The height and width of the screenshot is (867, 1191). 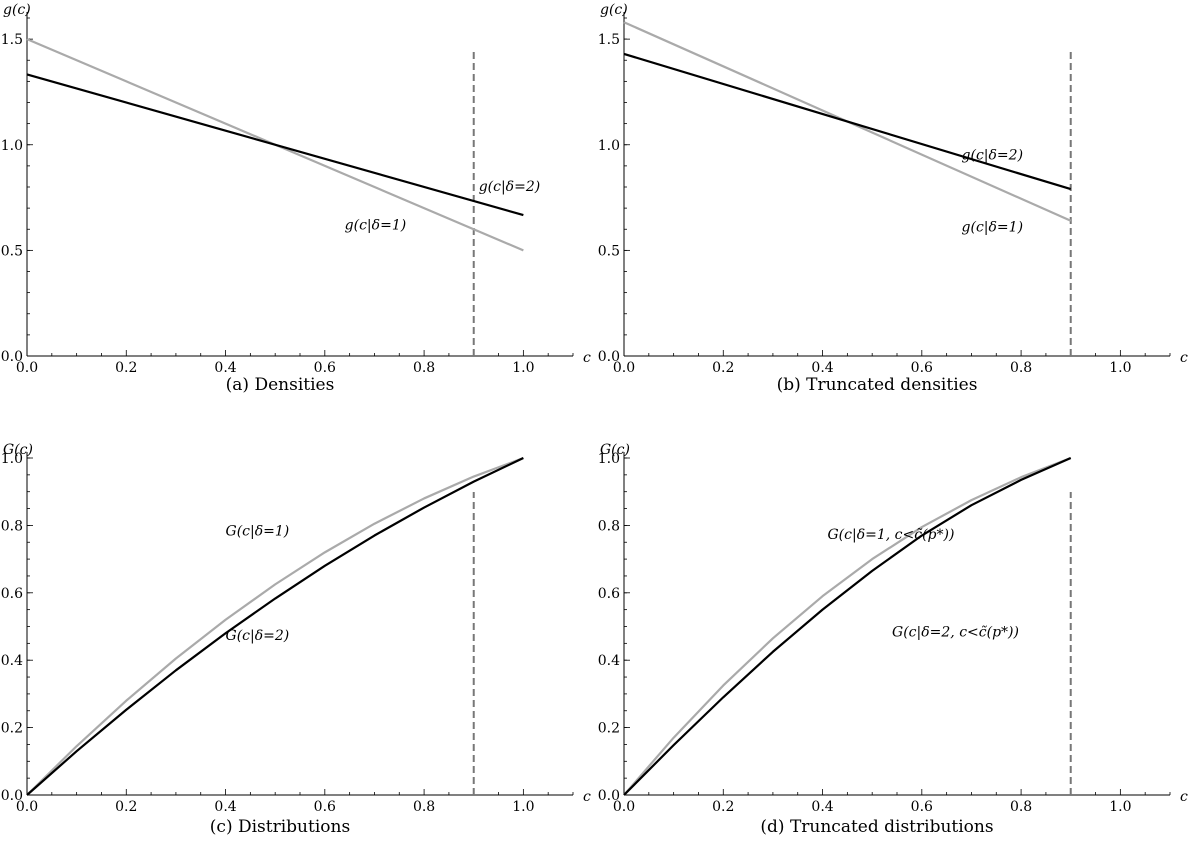 I want to click on series-annotation: G(c|δ=1, c<c̃(p*)), so click(x=891, y=535).